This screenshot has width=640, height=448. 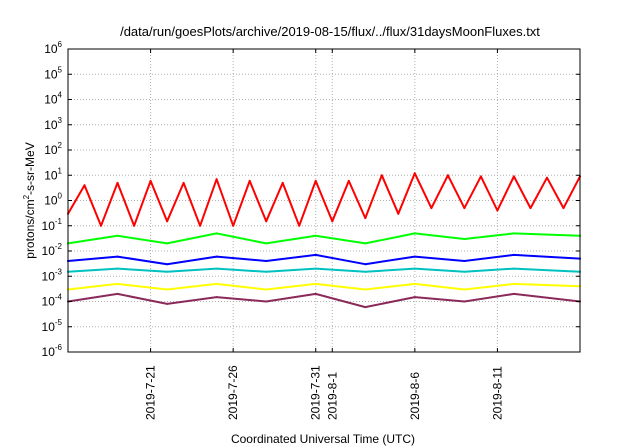 I want to click on x-tick-label: 2019-8-1, so click(x=332, y=396).